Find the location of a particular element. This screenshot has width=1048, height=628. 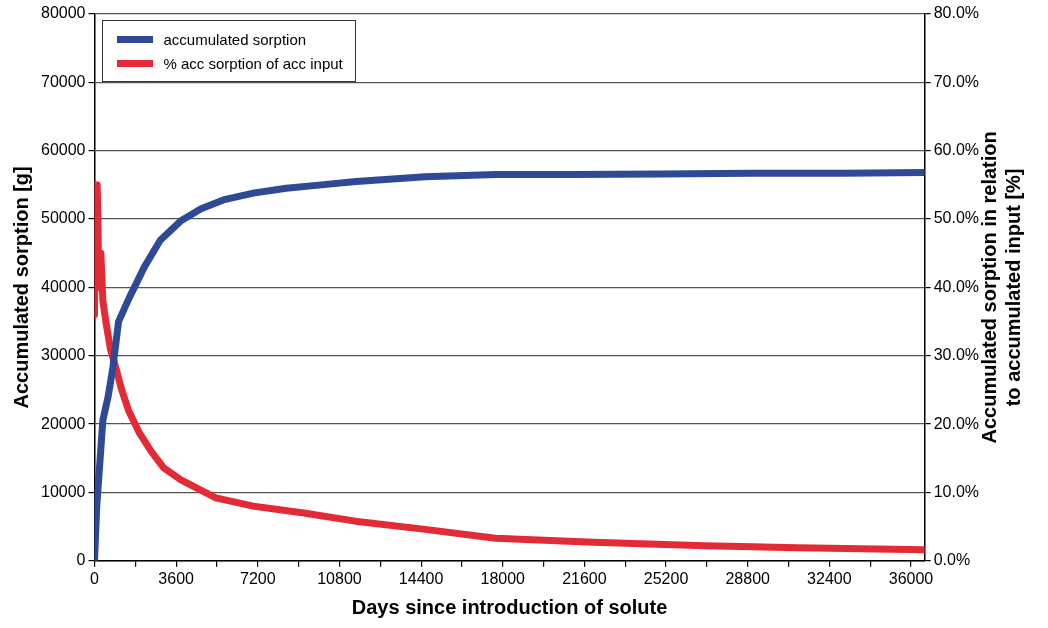

x-tick-label: 14400 is located at coordinates (421, 578).